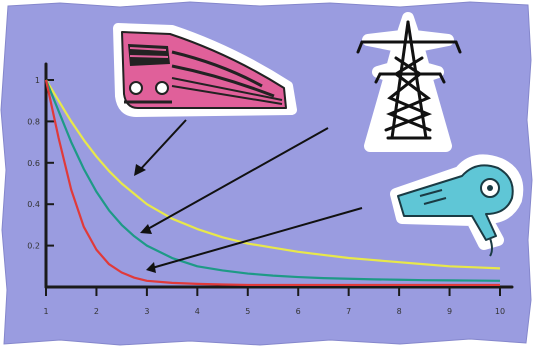 This screenshot has height=347, width=533. I want to click on train-arrow, so click(160, 147).